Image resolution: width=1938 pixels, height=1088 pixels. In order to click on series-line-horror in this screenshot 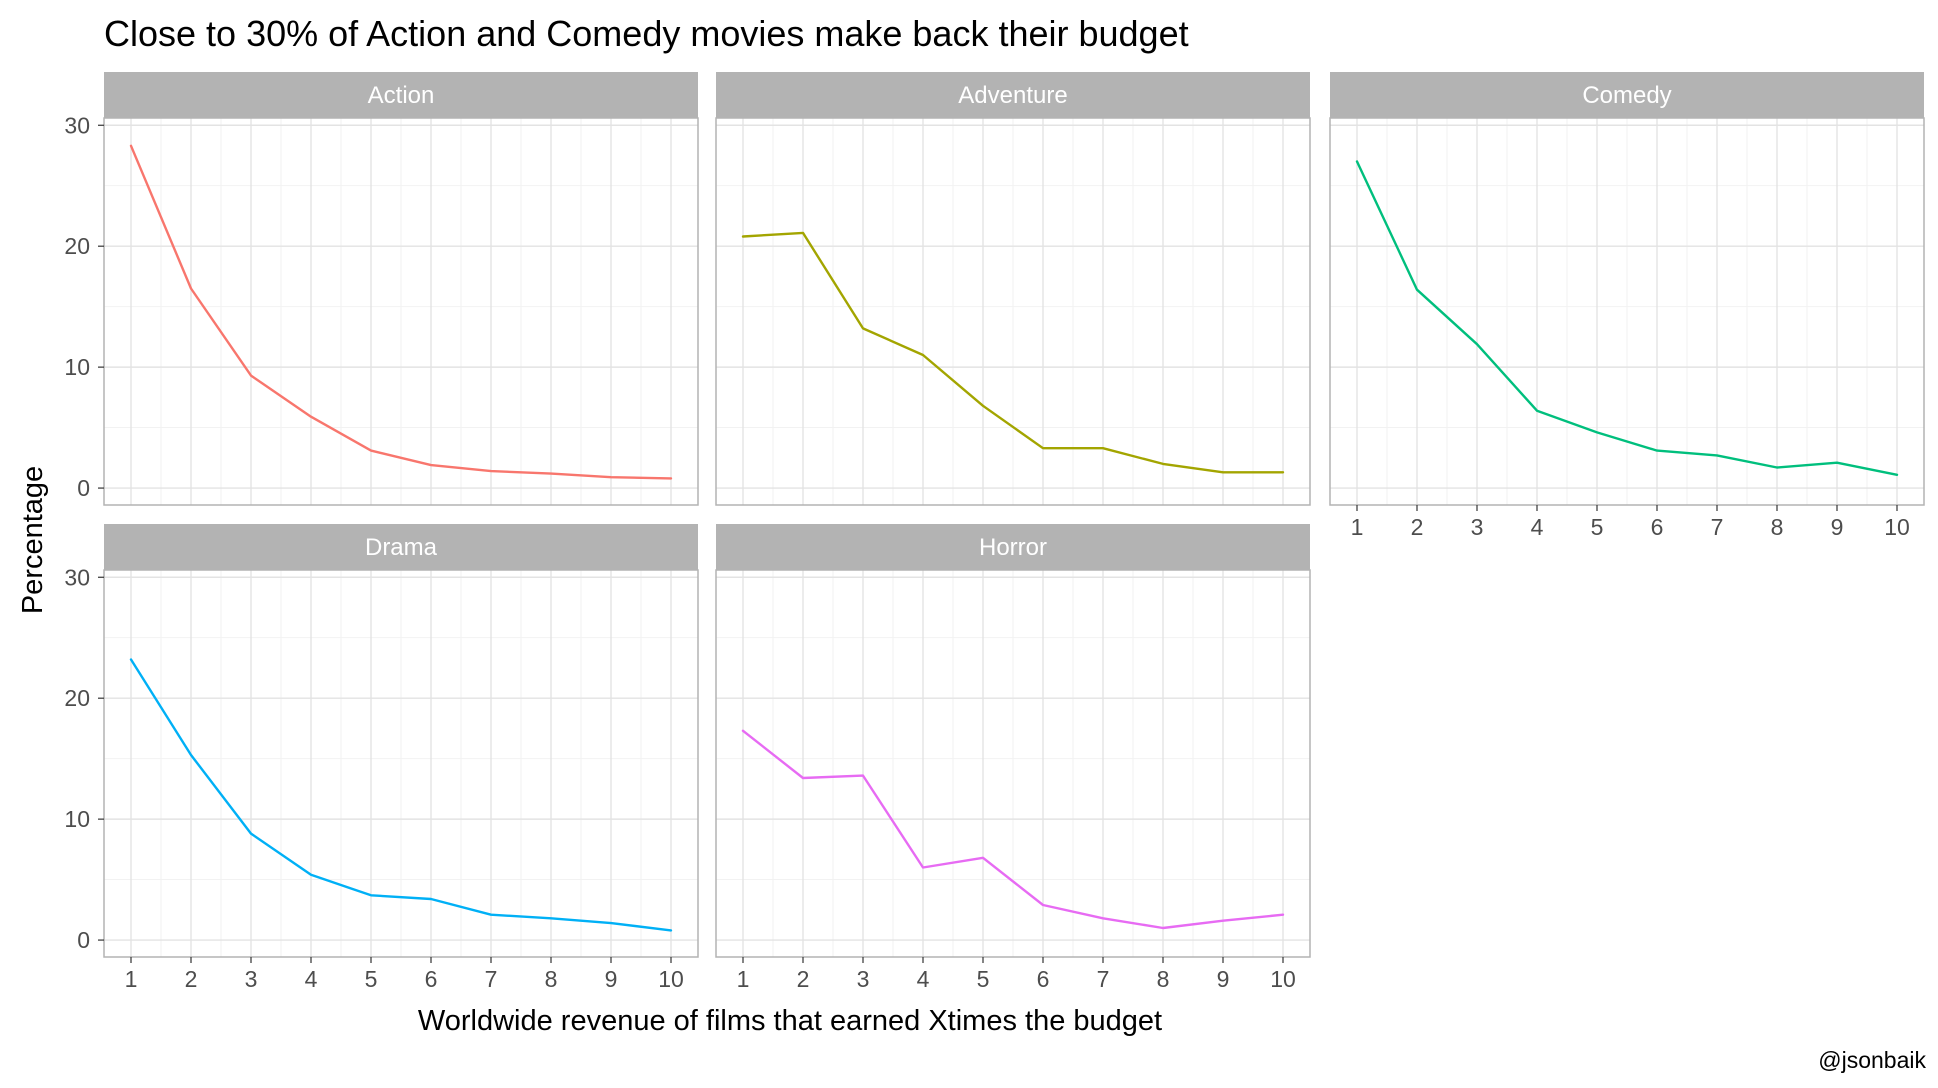, I will do `click(1013, 829)`.